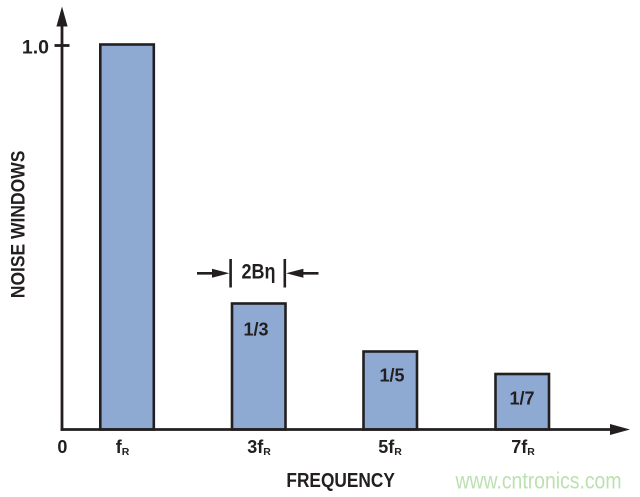  Describe the element at coordinates (62, 447) in the screenshot. I see `svg-text: 0` at that location.